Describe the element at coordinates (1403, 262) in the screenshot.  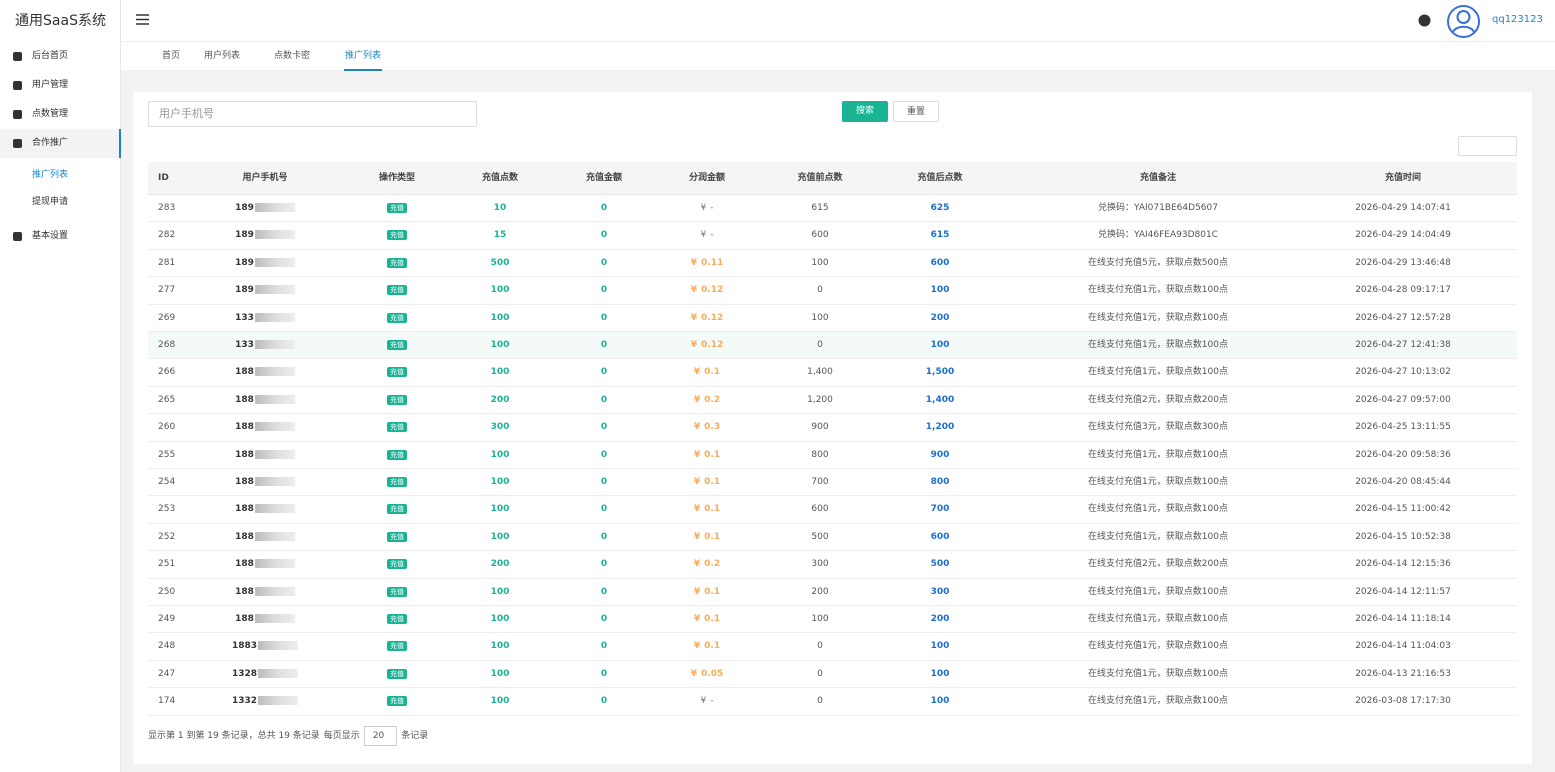
I see `cell-9: 2026-04-29 13:46:48` at that location.